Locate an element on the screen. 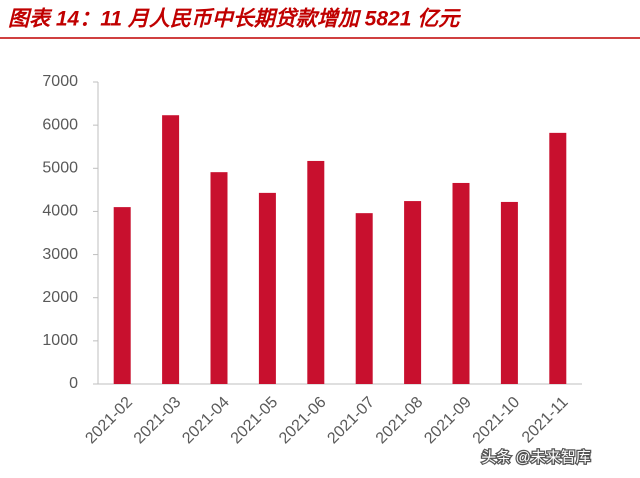 This screenshot has height=478, width=640. y-tick-label: 1000 is located at coordinates (60, 340).